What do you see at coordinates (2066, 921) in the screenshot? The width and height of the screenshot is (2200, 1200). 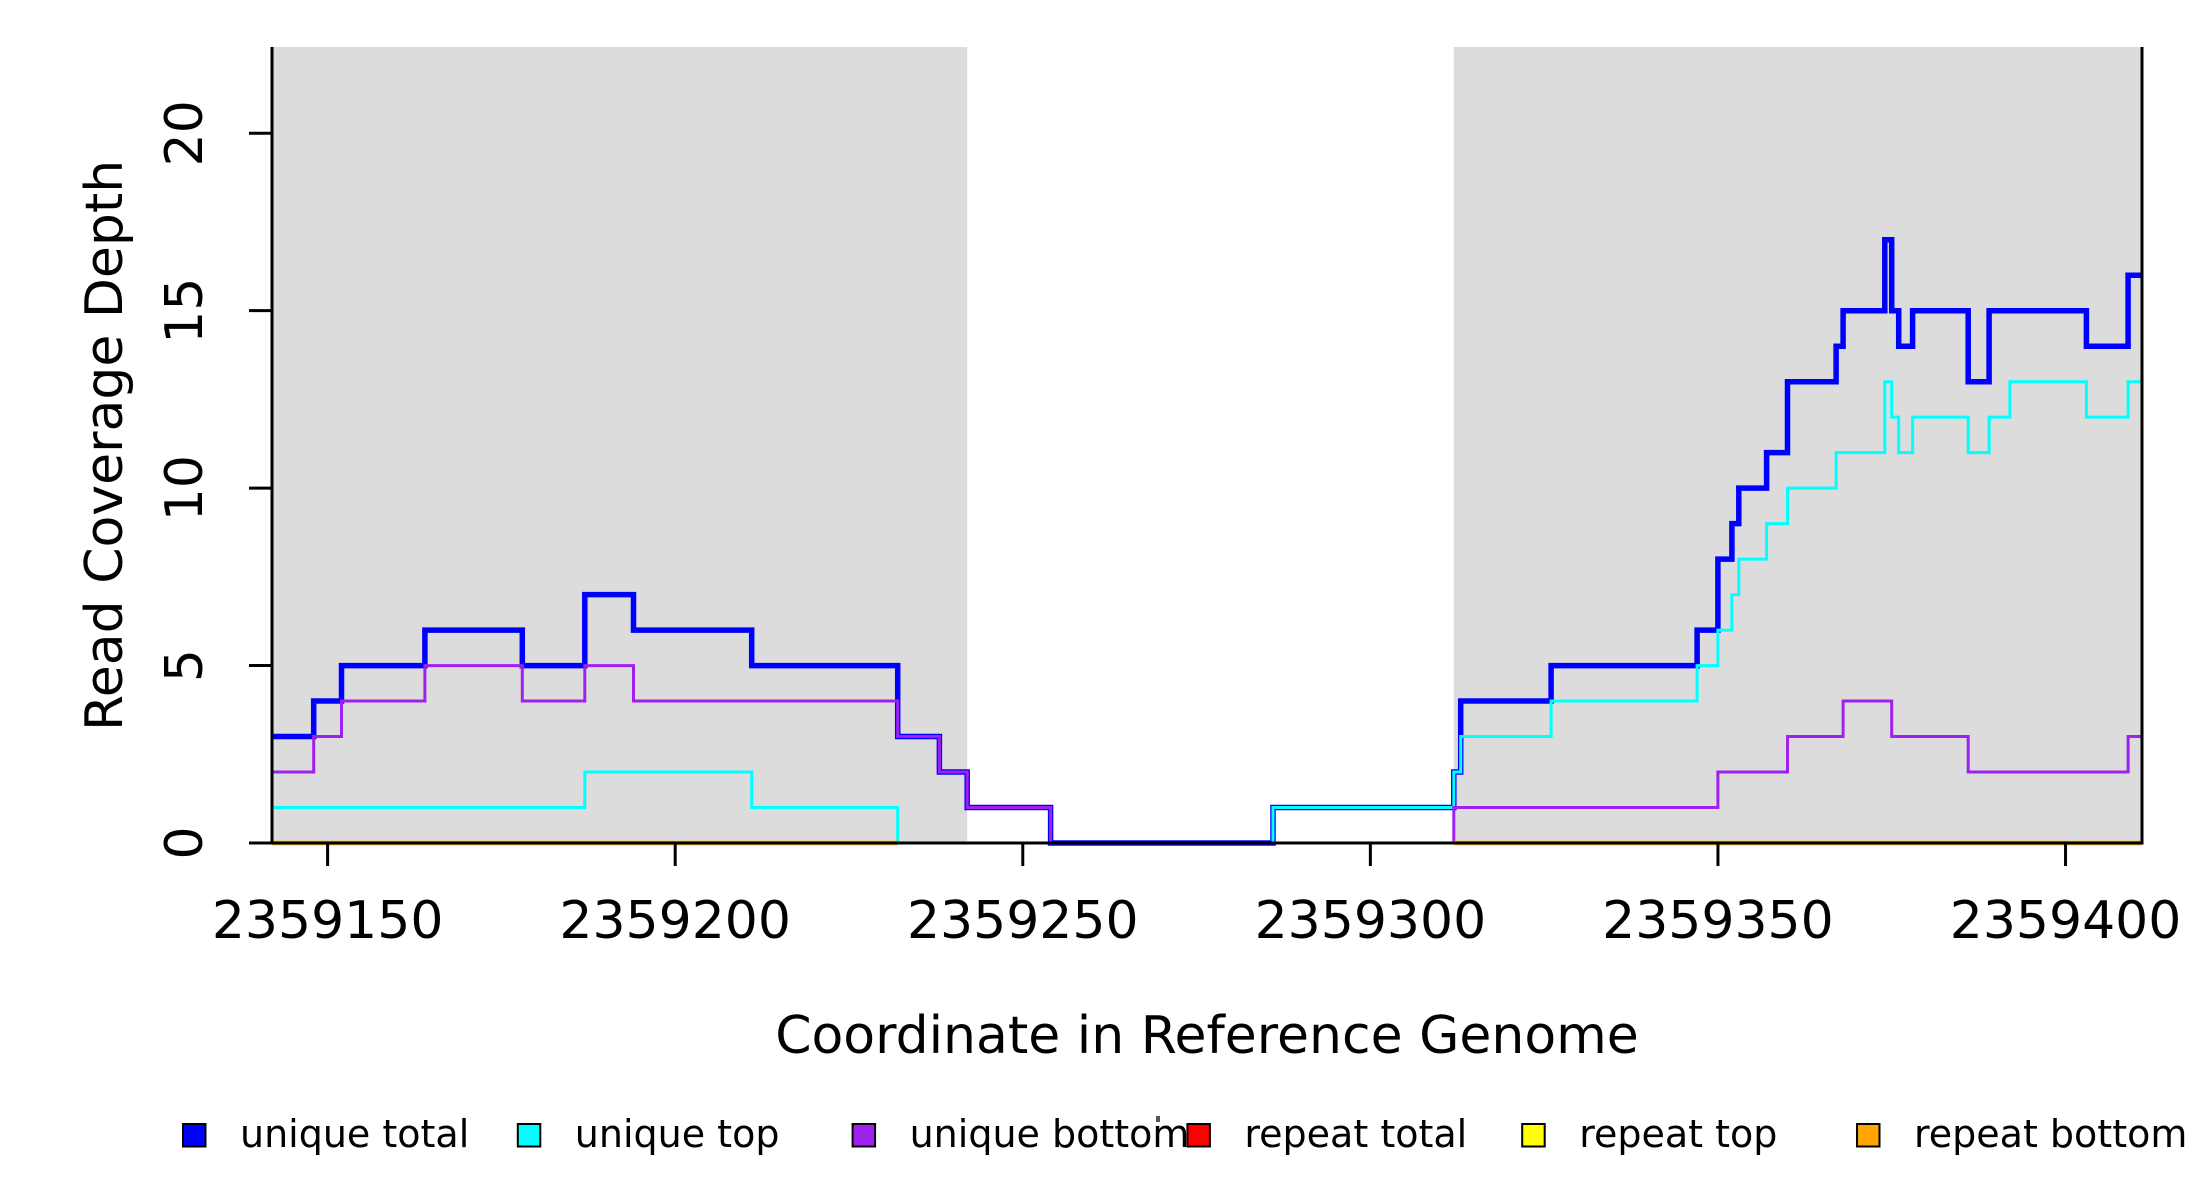 I see `x-tick-label: 2359400` at bounding box center [2066, 921].